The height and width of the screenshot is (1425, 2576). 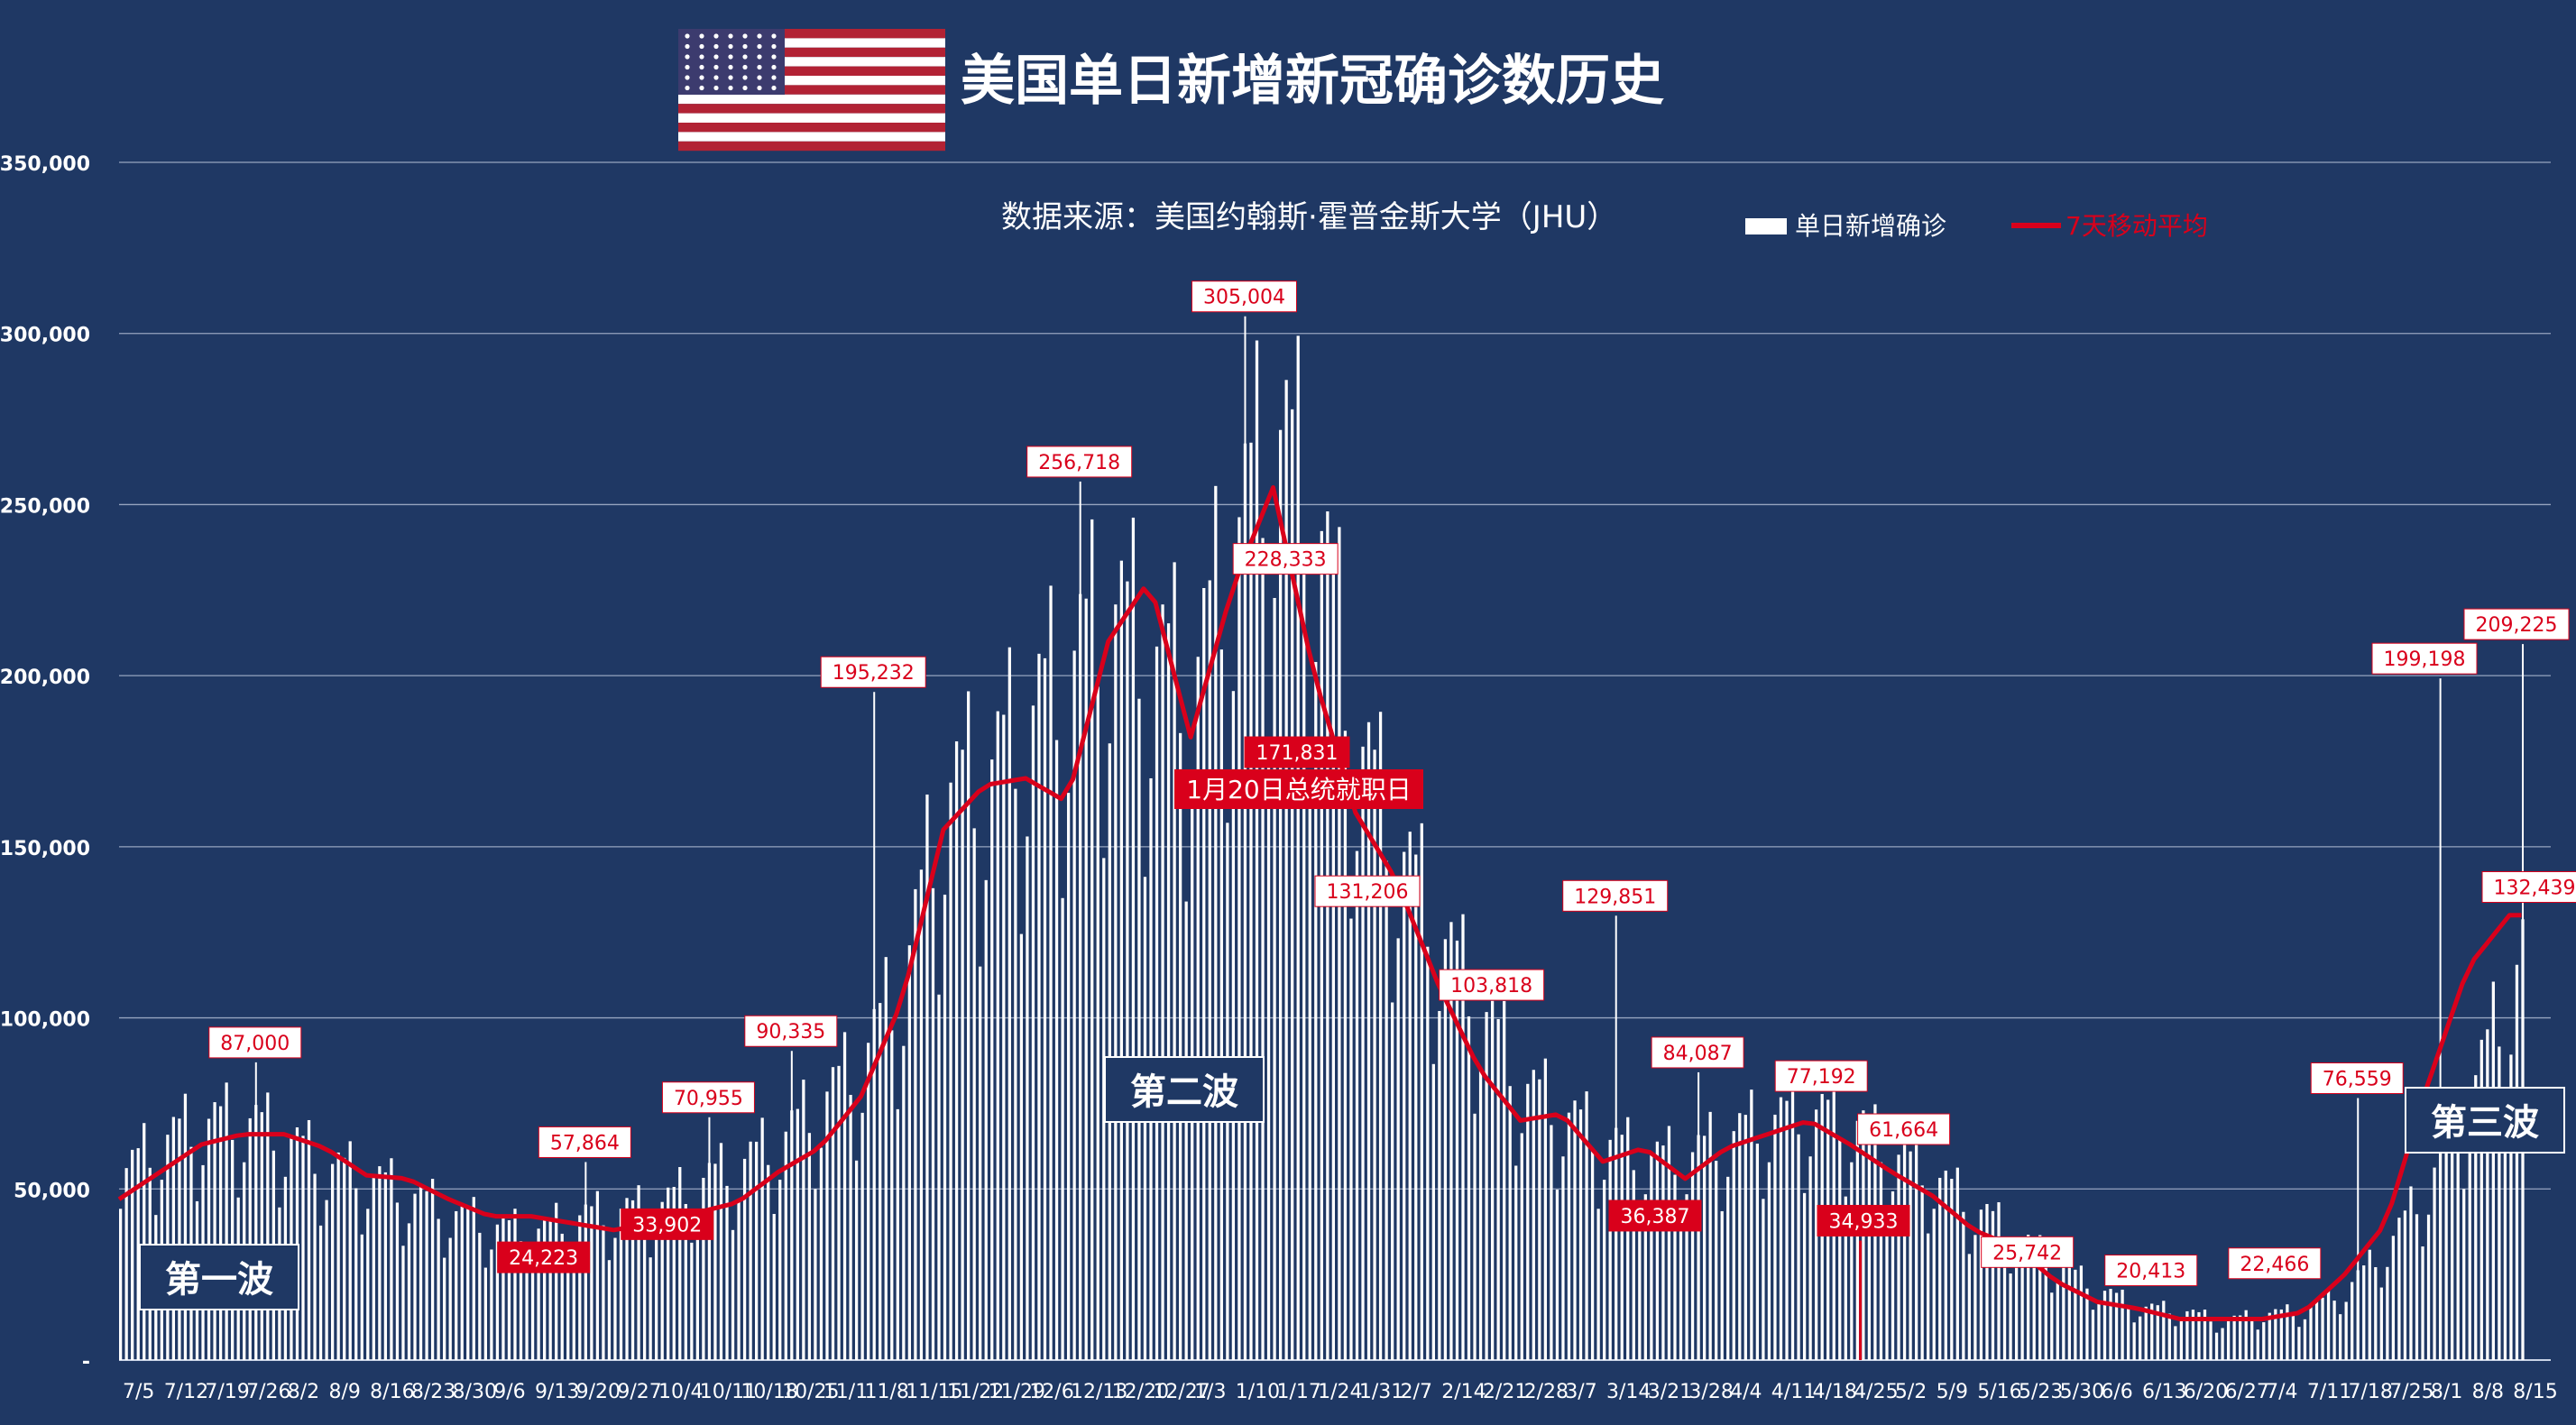 What do you see at coordinates (2488, 1392) in the screenshot?
I see `x-tick-label: 8/8` at bounding box center [2488, 1392].